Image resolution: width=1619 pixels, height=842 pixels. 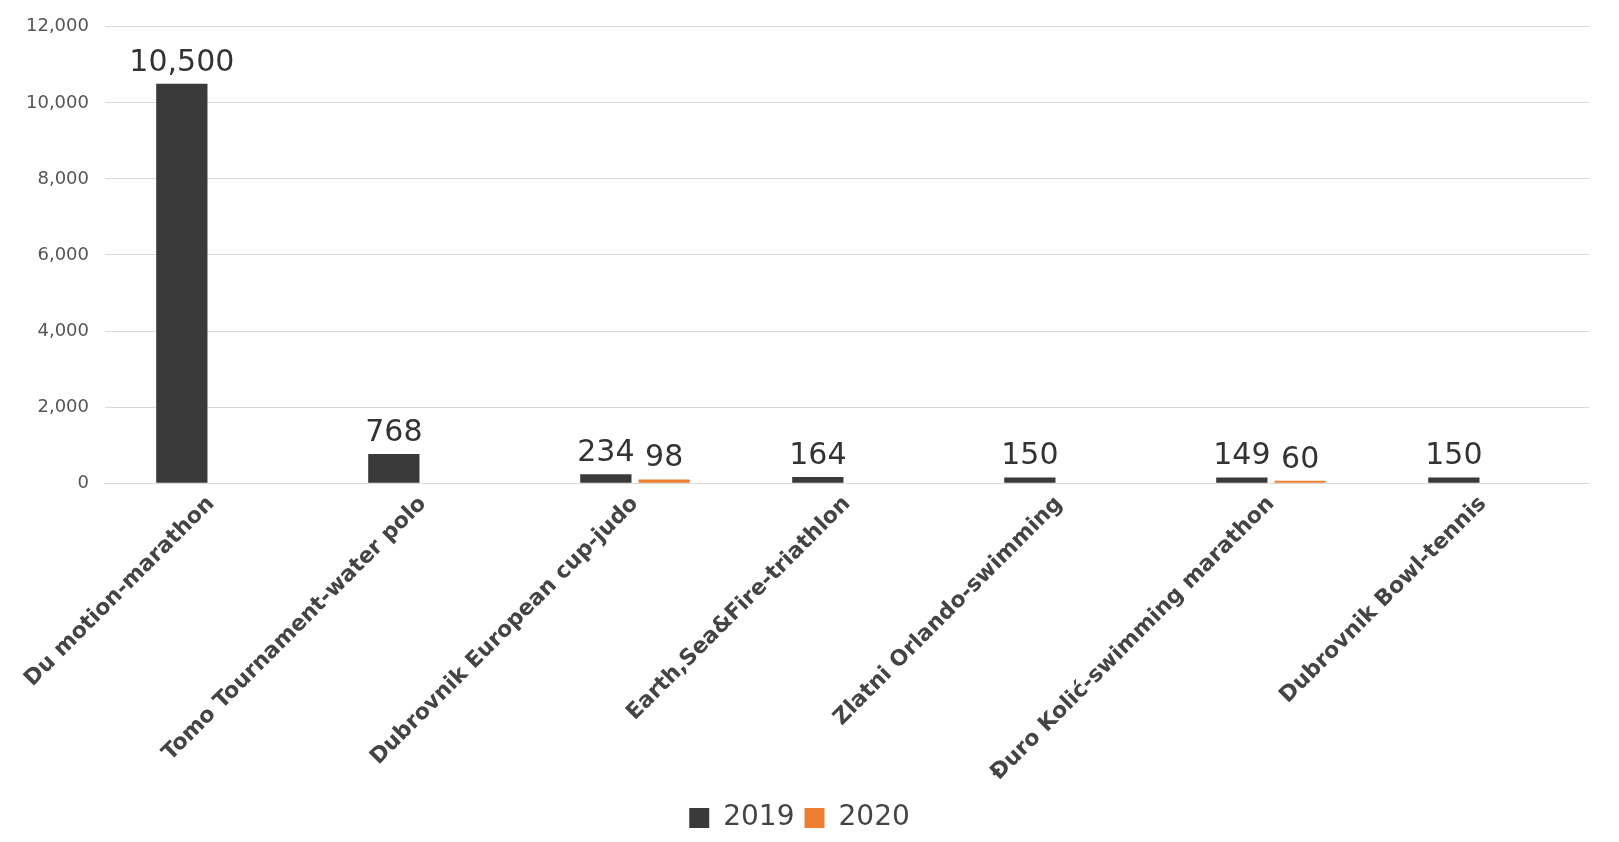 I want to click on legend-label: 2019, so click(x=759, y=816).